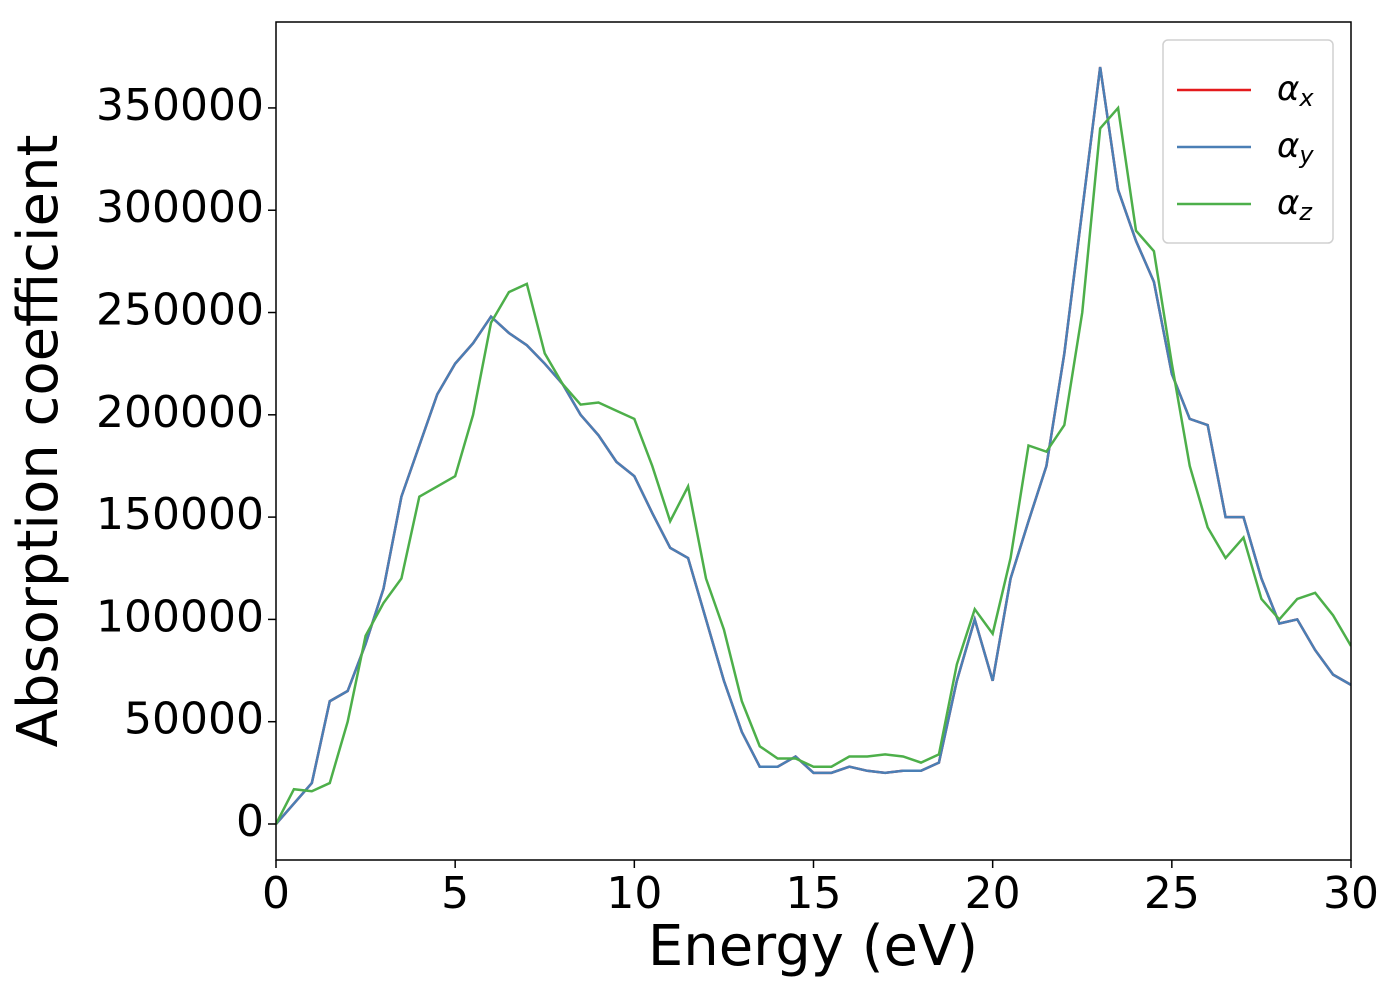 This screenshot has width=1400, height=1000. Describe the element at coordinates (634, 893) in the screenshot. I see `x-tick-label: 10` at that location.